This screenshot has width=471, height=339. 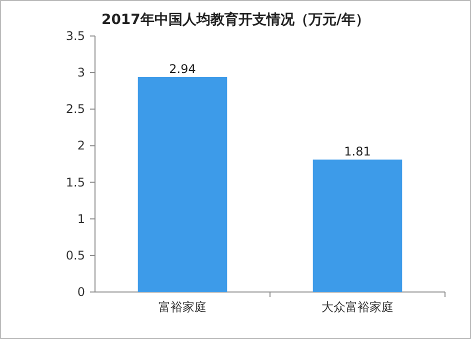 What do you see at coordinates (182, 69) in the screenshot?
I see `data-label: 2.94` at bounding box center [182, 69].